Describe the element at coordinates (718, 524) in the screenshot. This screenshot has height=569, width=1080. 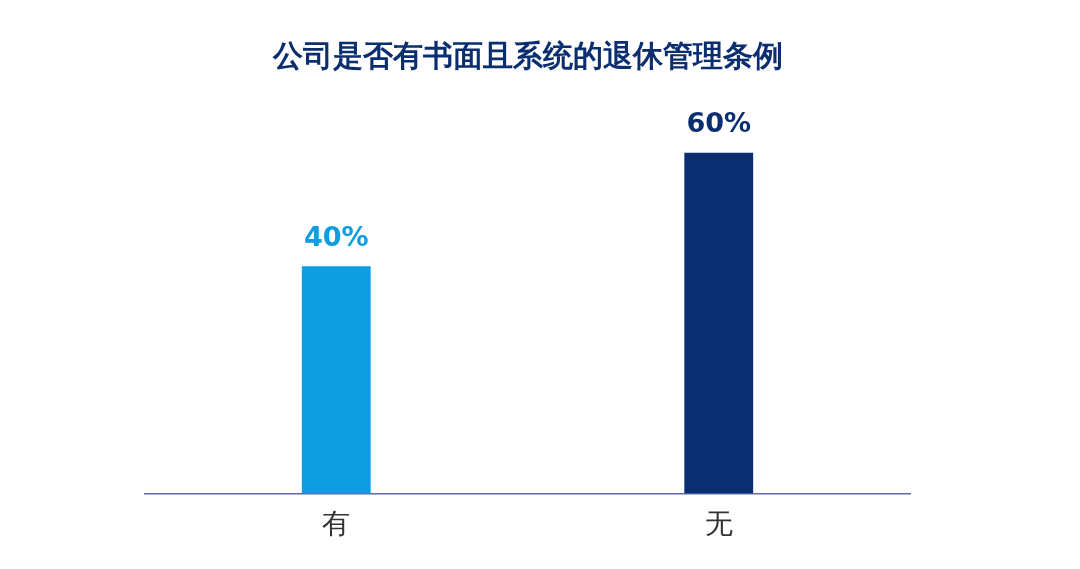
I see `x-tick-label: 无` at that location.